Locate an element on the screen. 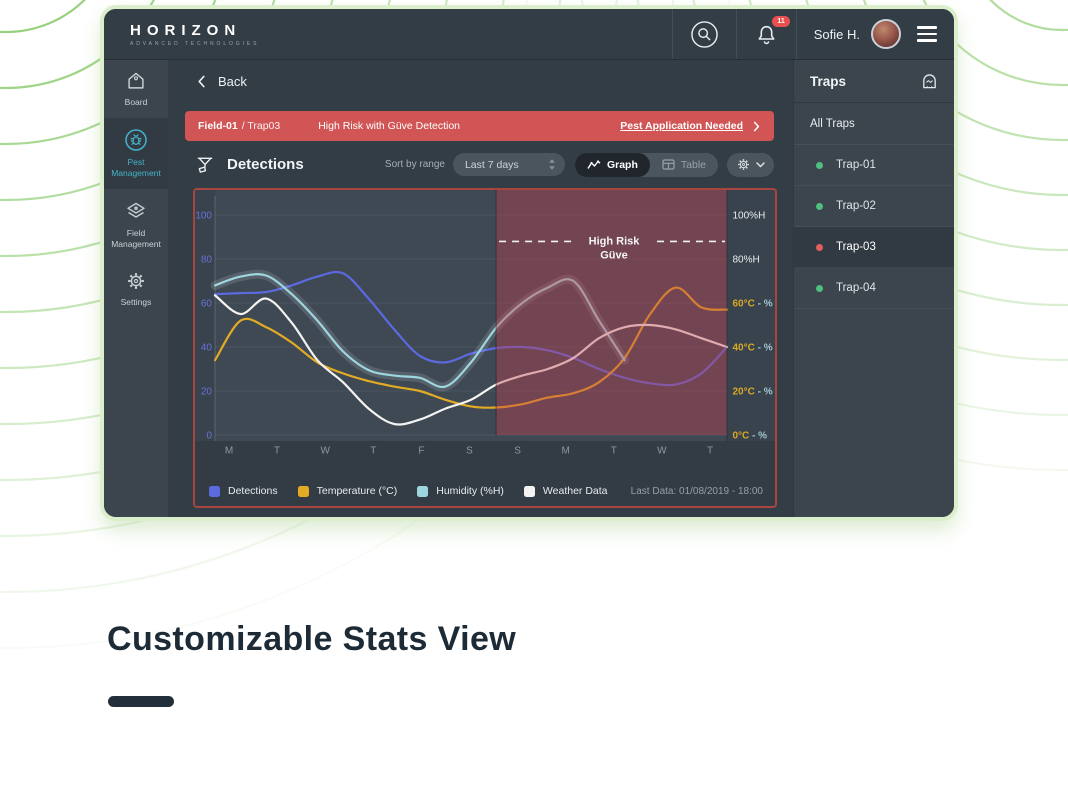  sidebar-item-label: Field Management is located at coordinates (136, 239).